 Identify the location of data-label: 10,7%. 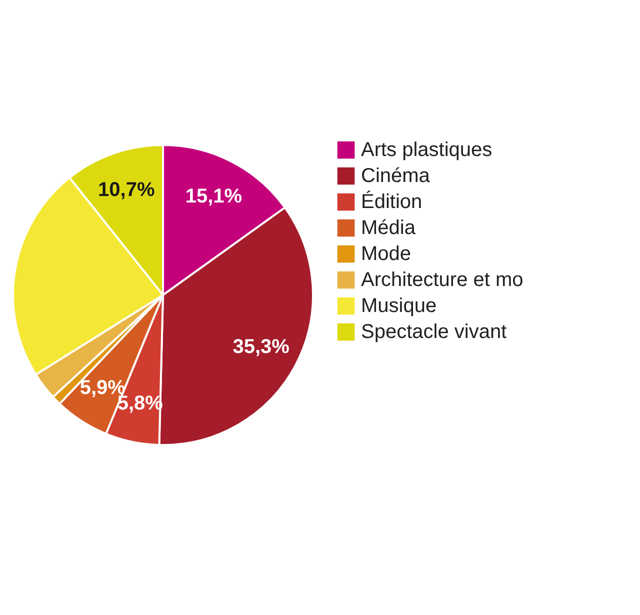
(126, 190).